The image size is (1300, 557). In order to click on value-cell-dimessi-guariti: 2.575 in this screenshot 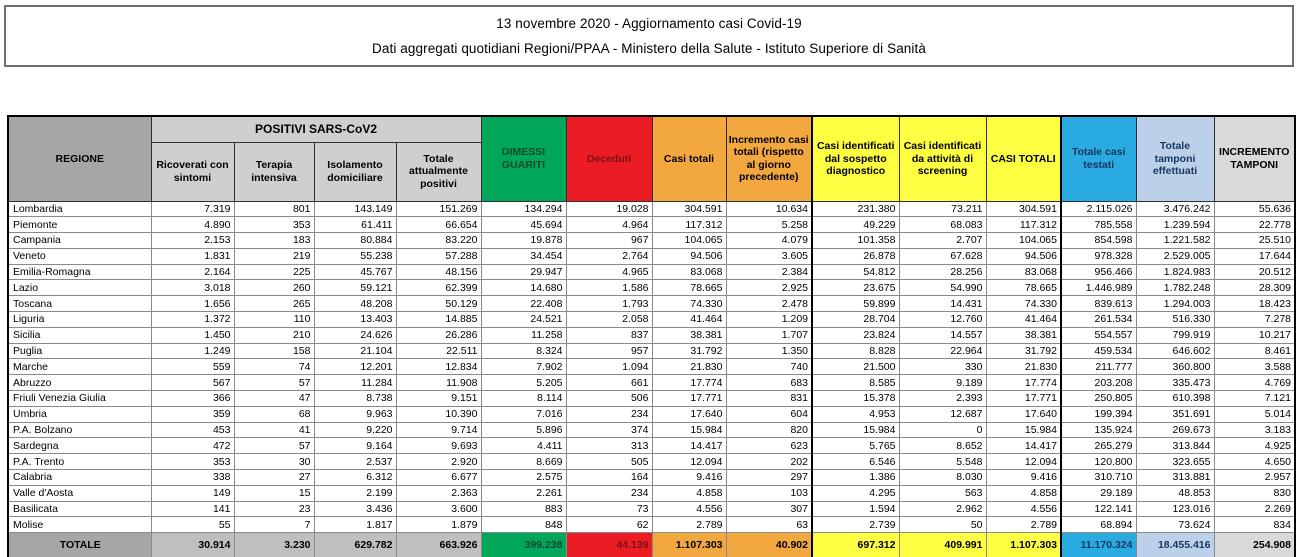, I will do `click(523, 477)`.